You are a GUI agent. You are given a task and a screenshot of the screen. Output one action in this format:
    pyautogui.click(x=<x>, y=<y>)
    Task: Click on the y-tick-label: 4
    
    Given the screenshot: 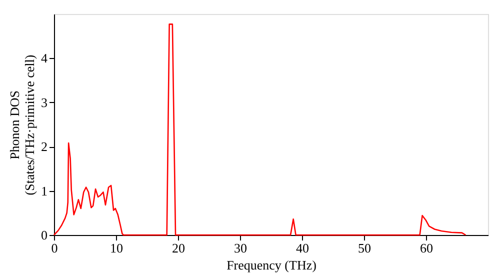 What is the action you would take?
    pyautogui.click(x=44, y=58)
    